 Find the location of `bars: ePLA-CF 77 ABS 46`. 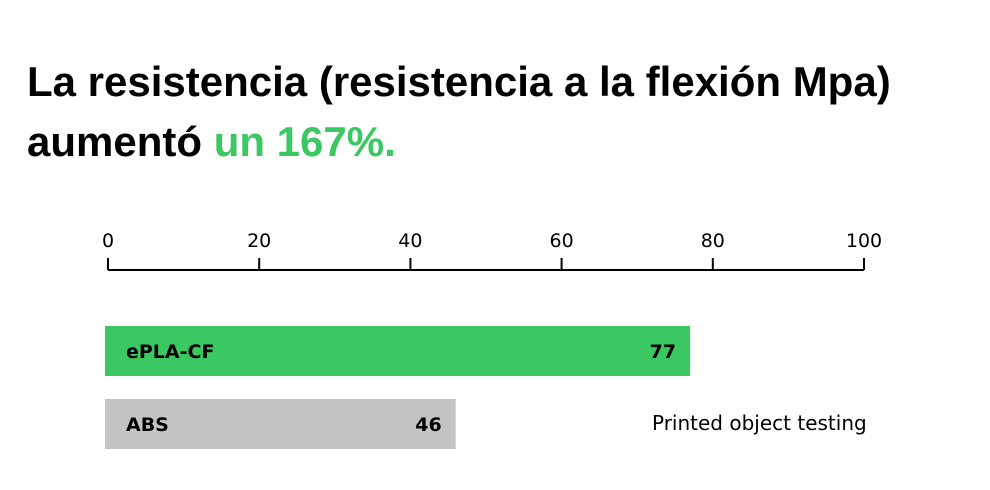

bars: ePLA-CF 77 ABS 46 is located at coordinates (398, 387).